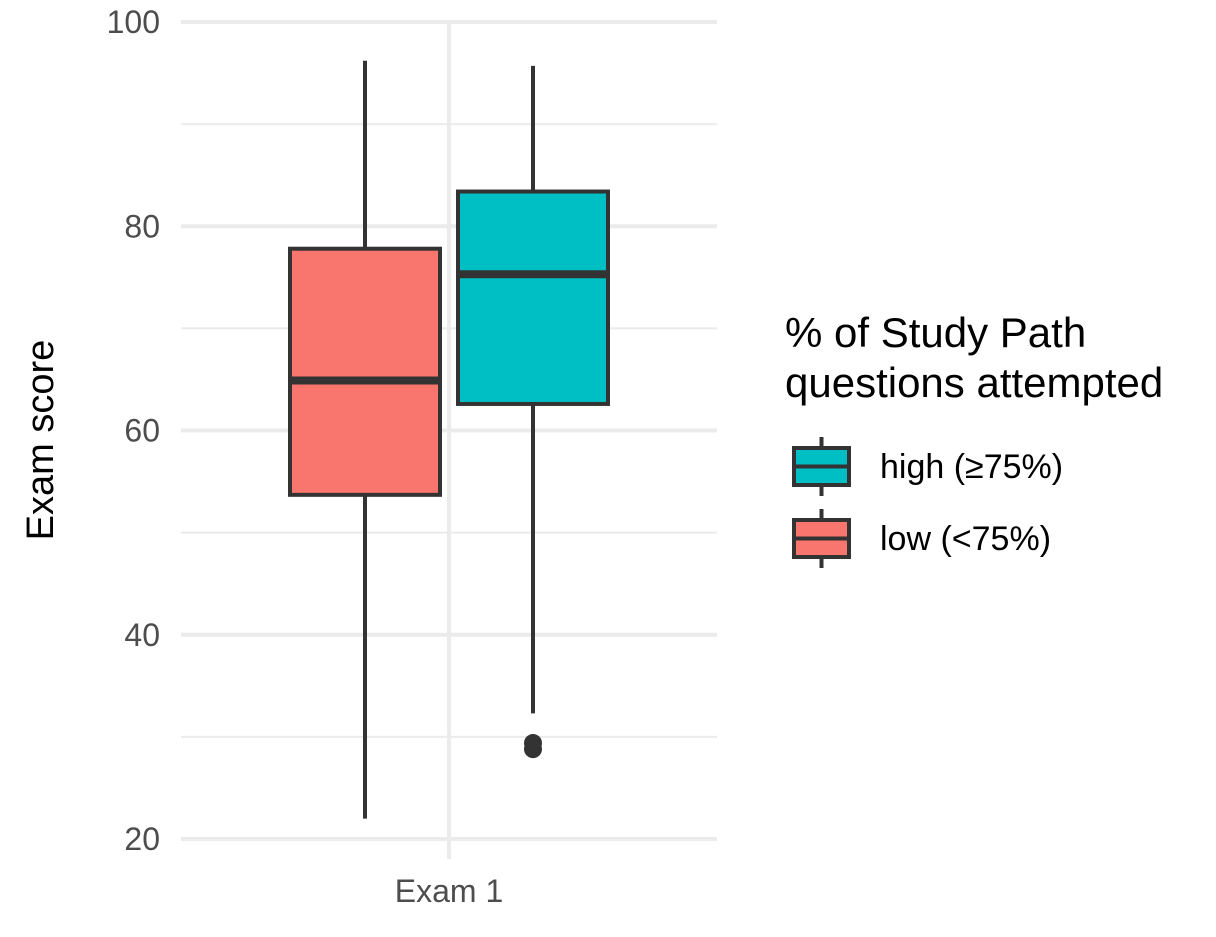 This screenshot has height=937, width=1216. I want to click on legend-entries: high (≥75%) low (<75%), so click(927, 502).